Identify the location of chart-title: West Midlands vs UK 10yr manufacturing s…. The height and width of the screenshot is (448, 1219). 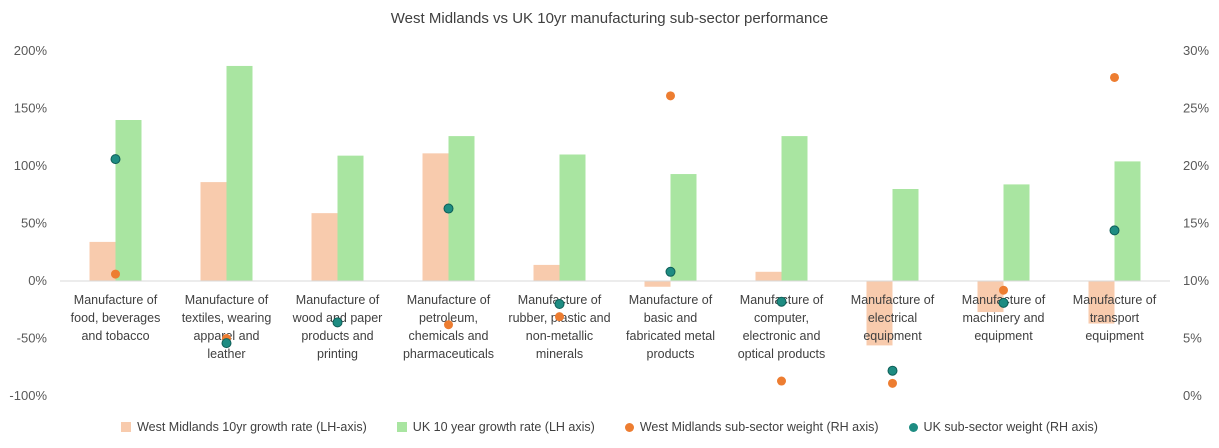
(609, 18).